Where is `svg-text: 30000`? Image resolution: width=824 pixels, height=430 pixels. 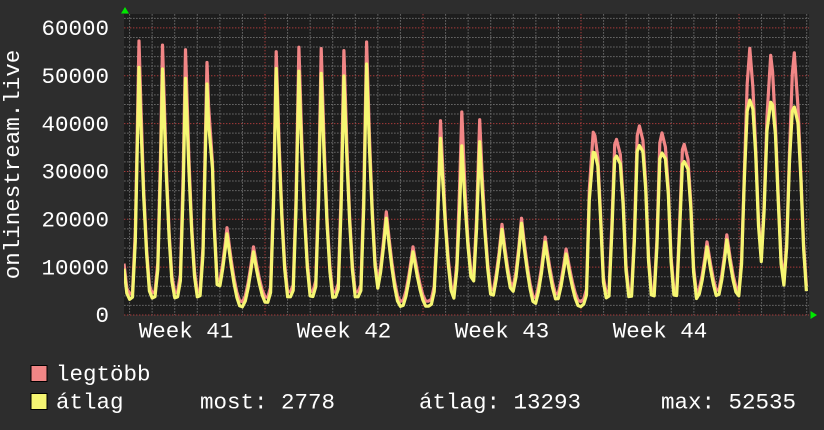
svg-text: 30000 is located at coordinates (75, 173).